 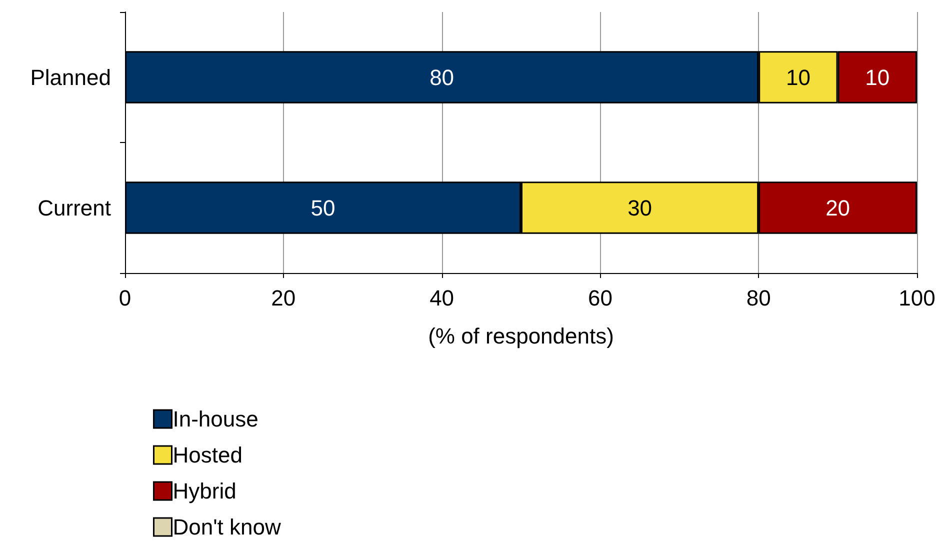 I want to click on y-tick-label: Planned, so click(x=70, y=77).